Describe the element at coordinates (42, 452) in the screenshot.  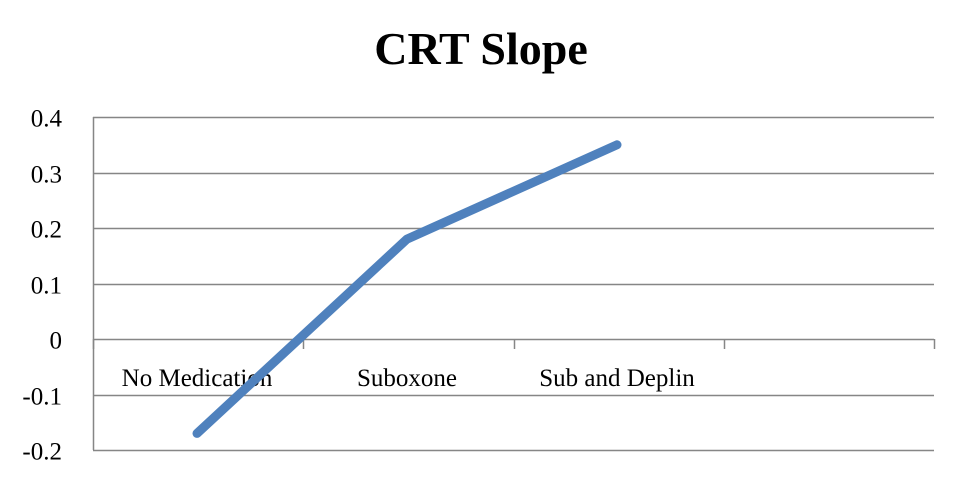
I see `y-tick-label: -0.2` at that location.